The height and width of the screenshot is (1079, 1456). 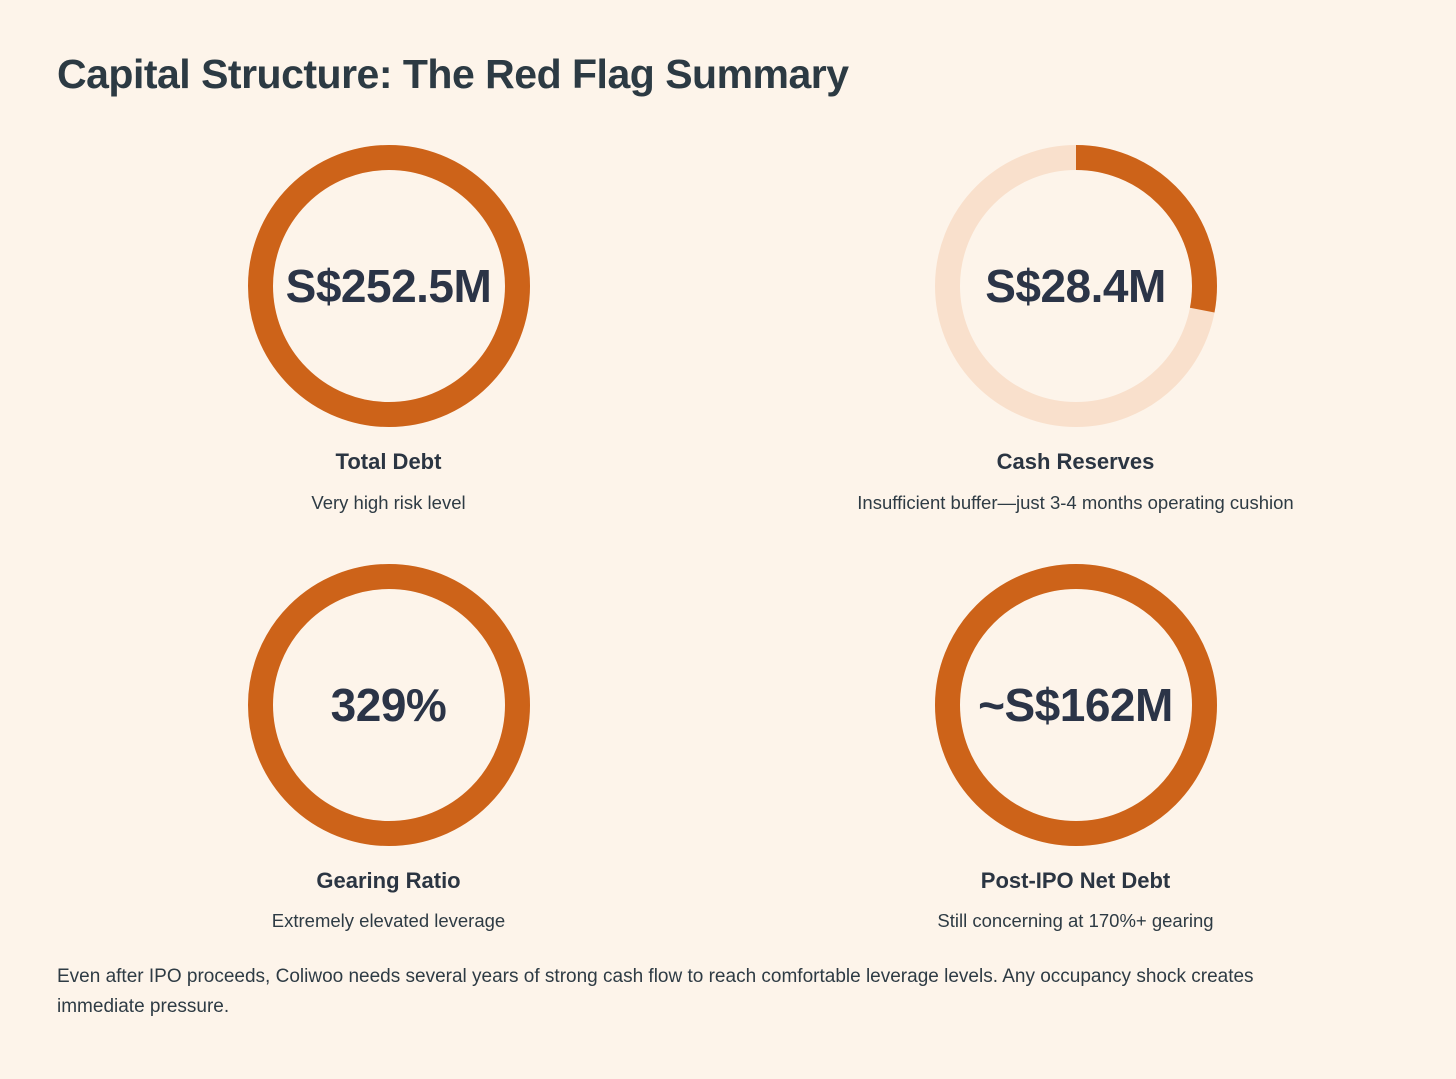 I want to click on donut-cash-reserves: S$28.4M, so click(x=1075, y=286).